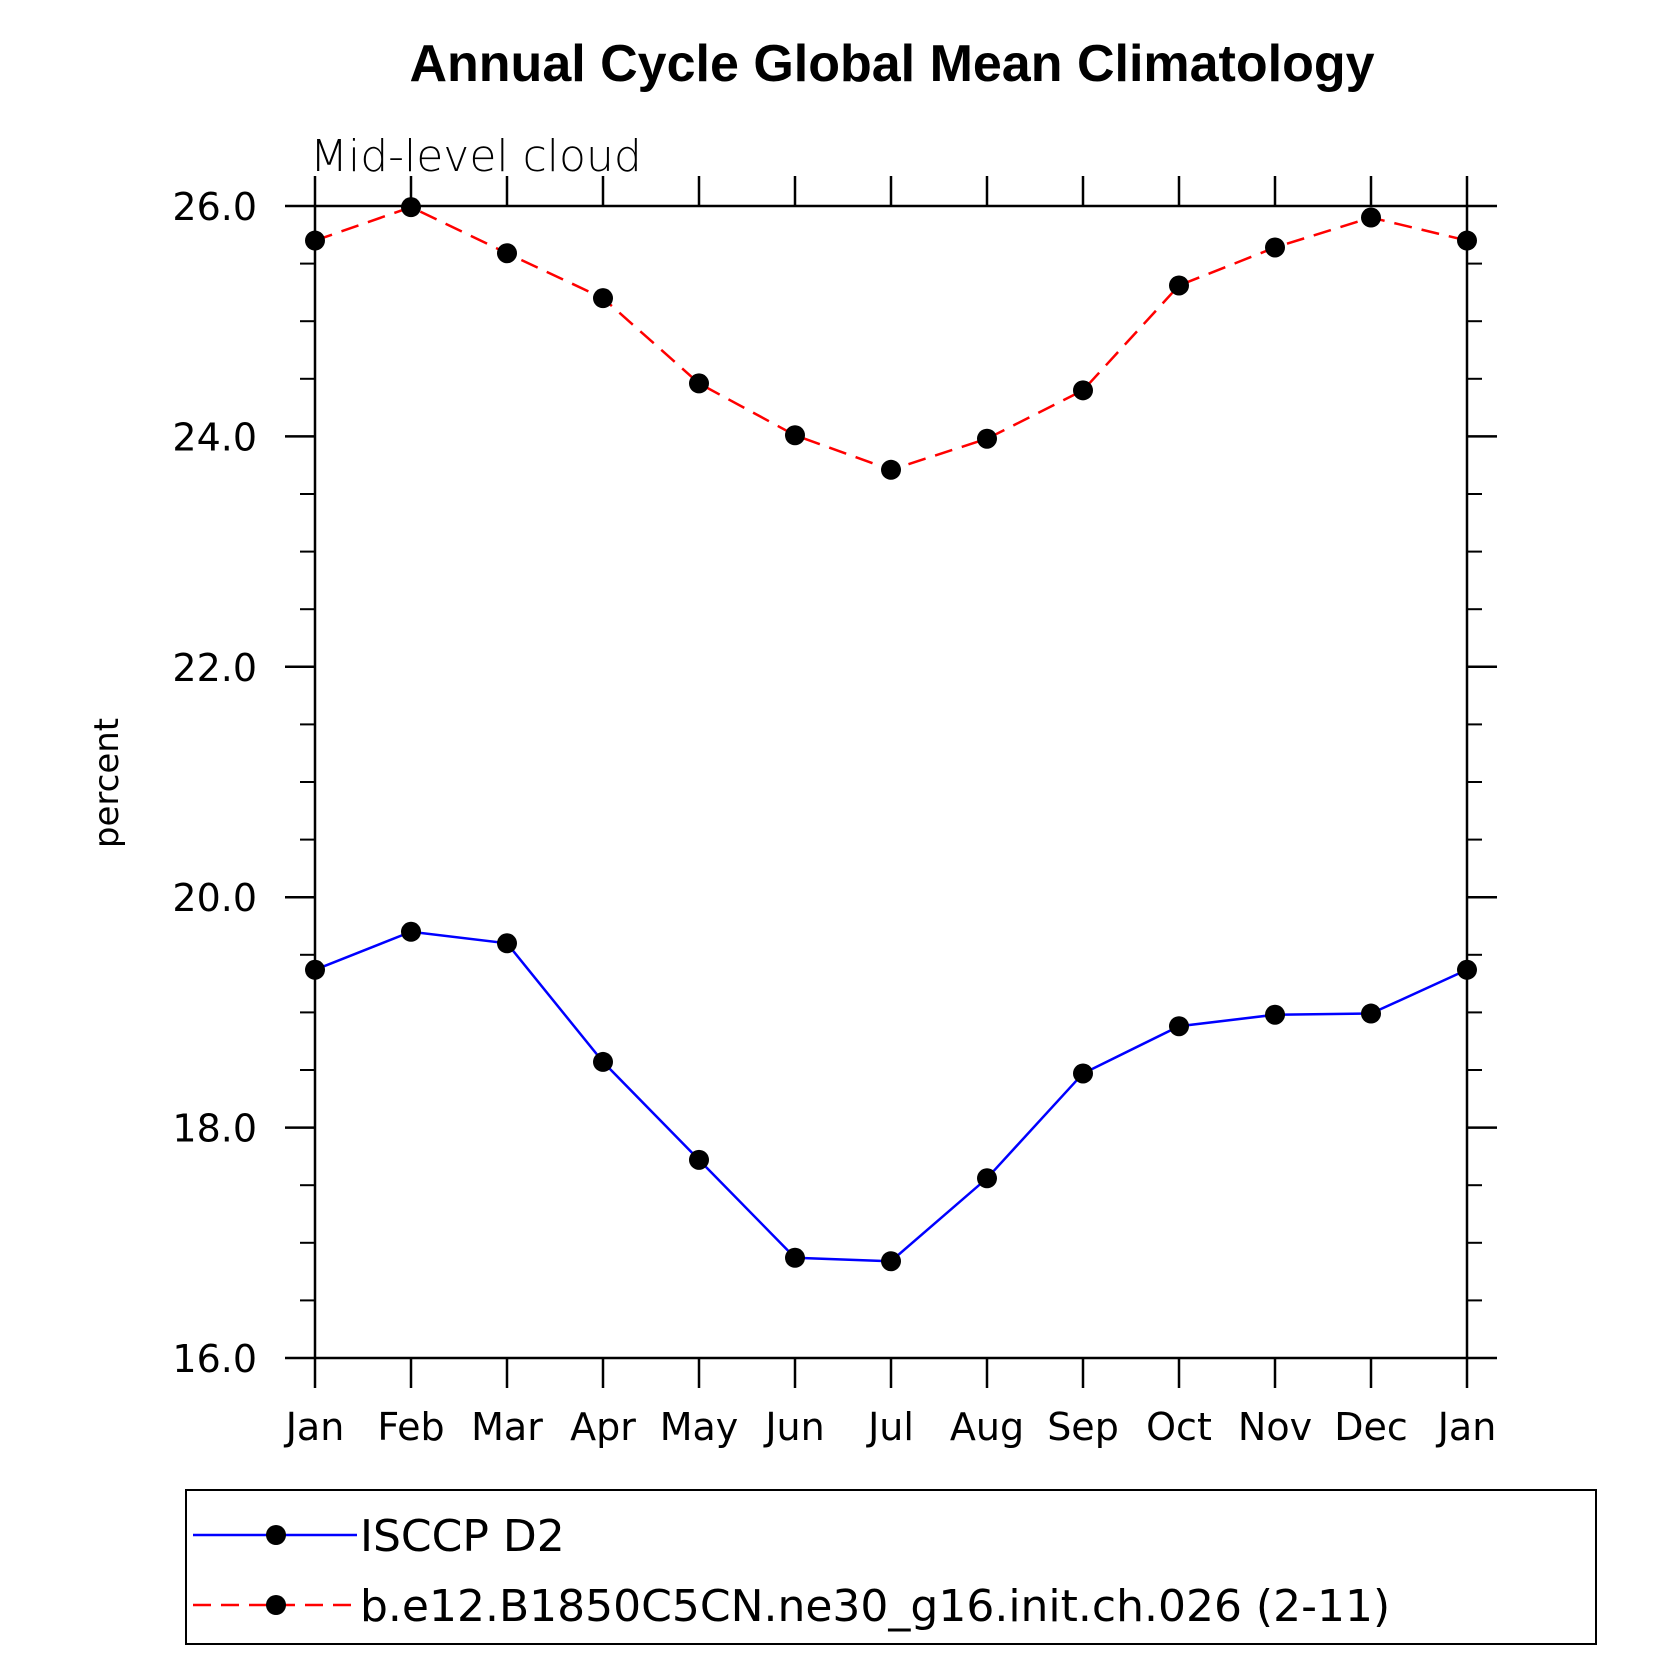  Describe the element at coordinates (891, 64) in the screenshot. I see `chart-title: Annual Cycle Global Mean Climatology` at that location.